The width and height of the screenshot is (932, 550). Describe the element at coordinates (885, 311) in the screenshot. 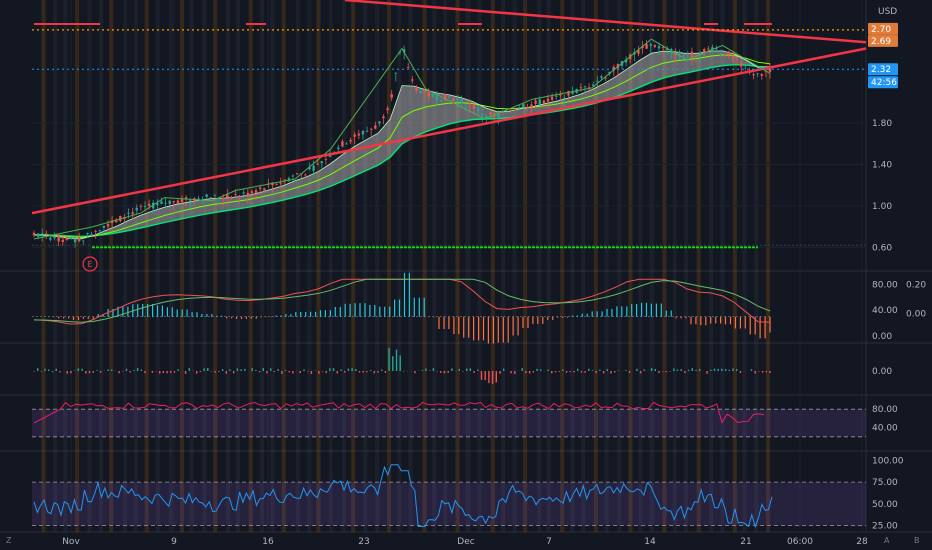

I see `macd-tick-label-1: 40.00` at that location.